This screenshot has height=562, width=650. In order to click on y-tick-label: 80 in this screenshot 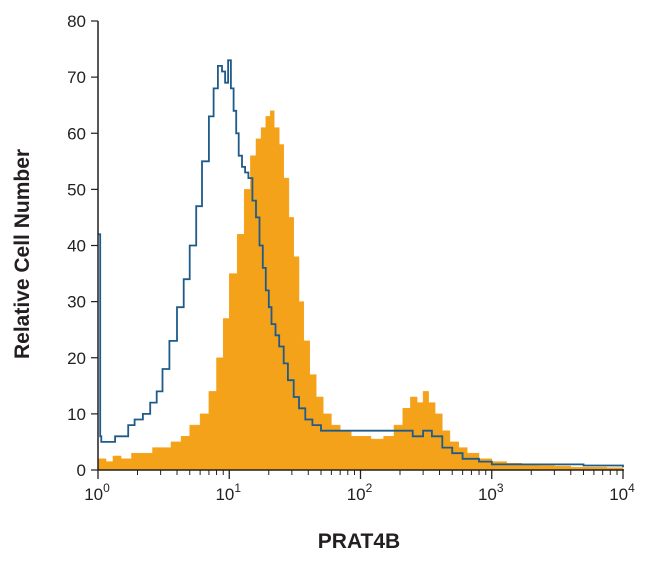, I will do `click(76, 21)`.